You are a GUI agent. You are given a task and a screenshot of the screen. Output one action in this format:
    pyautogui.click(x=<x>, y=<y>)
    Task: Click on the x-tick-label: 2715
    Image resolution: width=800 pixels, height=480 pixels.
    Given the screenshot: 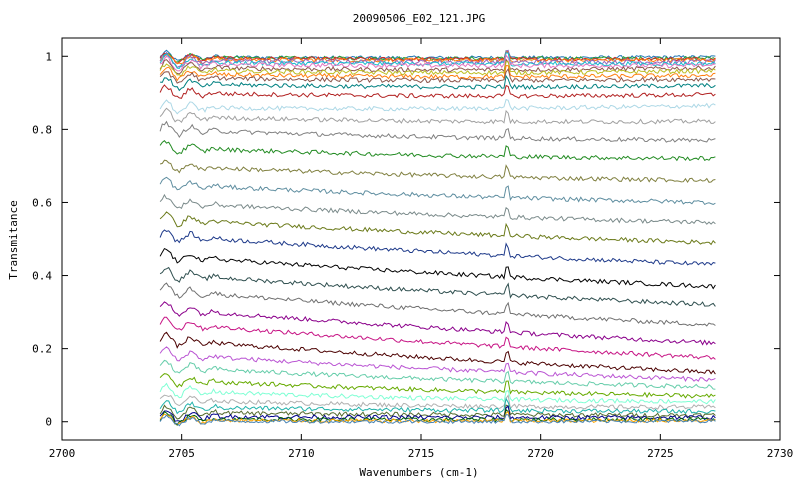 What is the action you would take?
    pyautogui.click(x=421, y=453)
    